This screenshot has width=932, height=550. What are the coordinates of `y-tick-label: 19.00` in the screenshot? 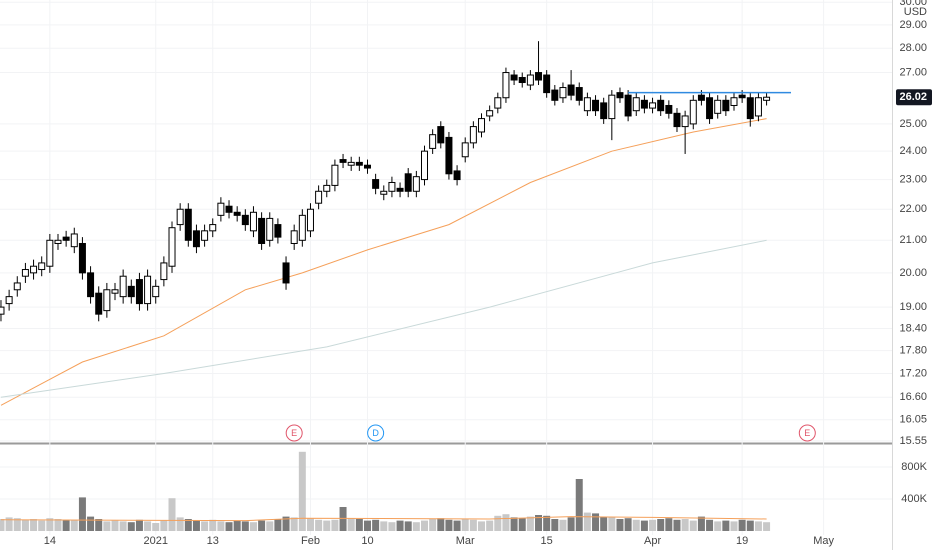 It's located at (913, 307).